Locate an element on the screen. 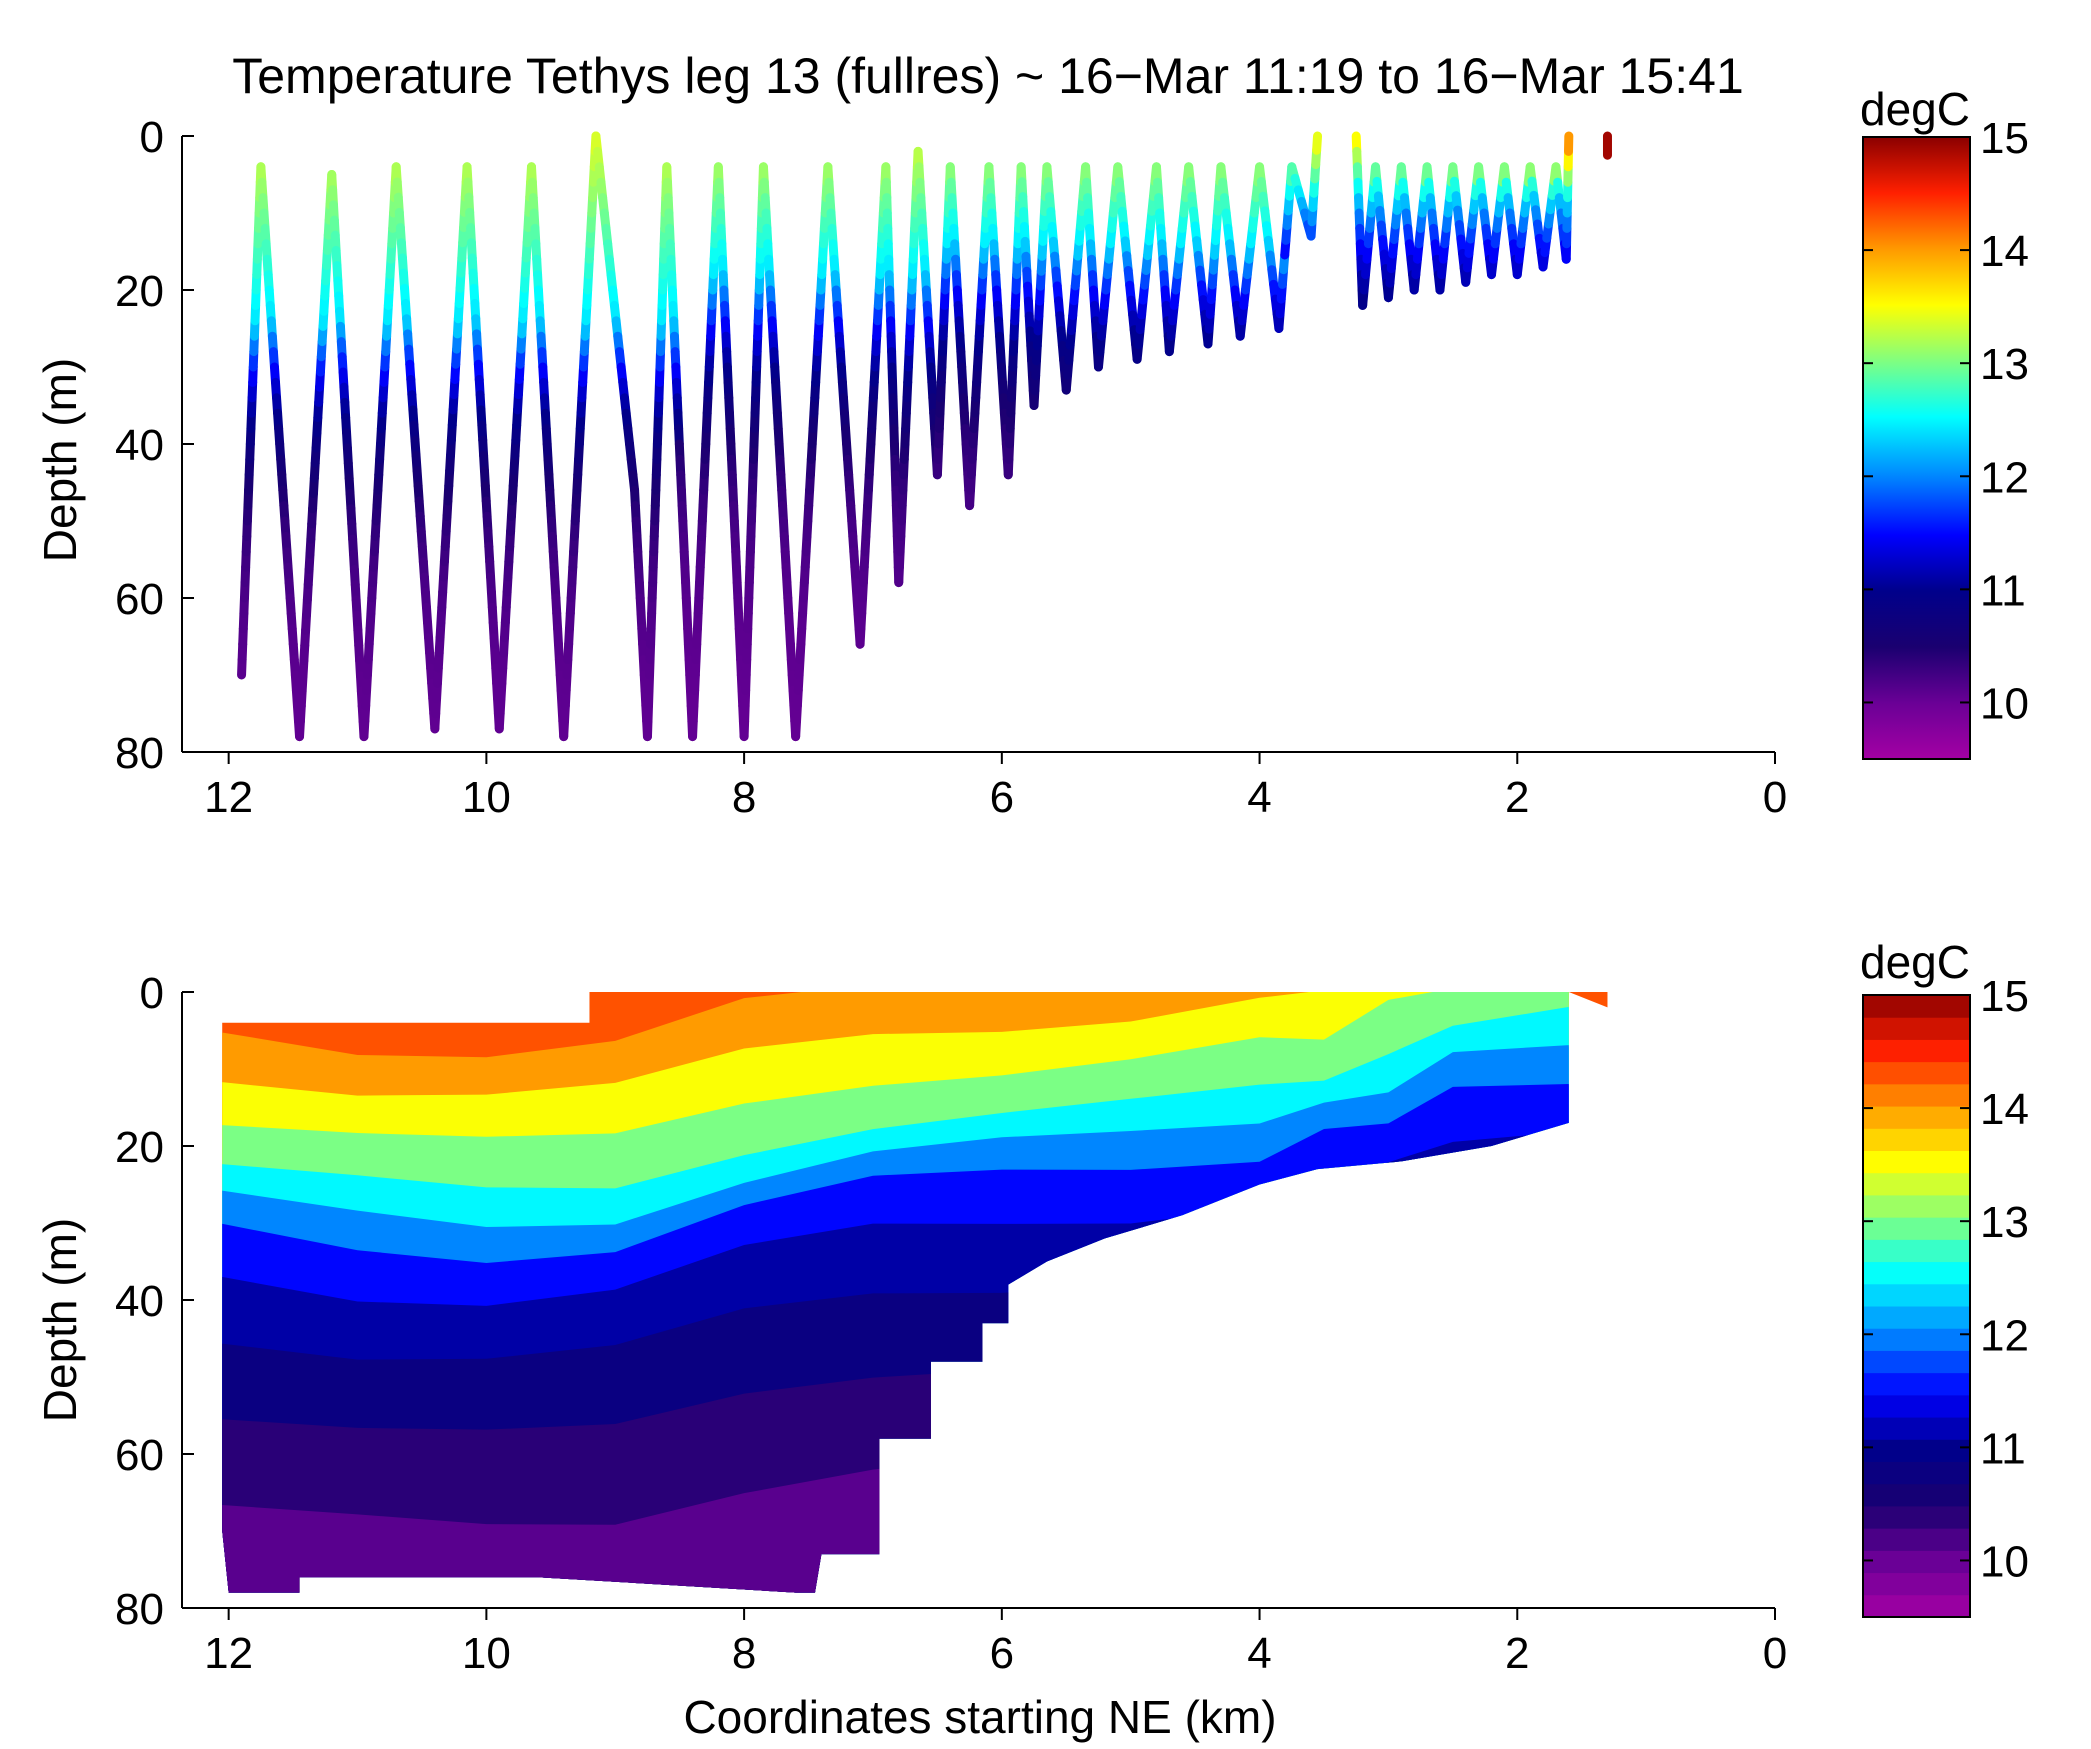 The width and height of the screenshot is (2091, 1749). colorbar-steps is located at coordinates (1916, 1306).